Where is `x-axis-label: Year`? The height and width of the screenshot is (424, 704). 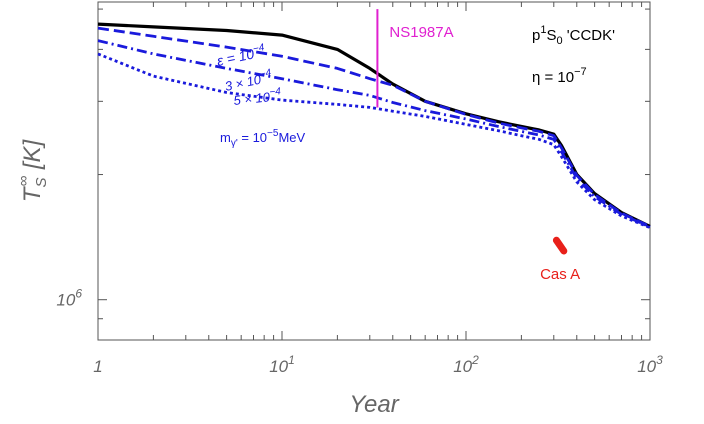 x-axis-label: Year is located at coordinates (374, 404).